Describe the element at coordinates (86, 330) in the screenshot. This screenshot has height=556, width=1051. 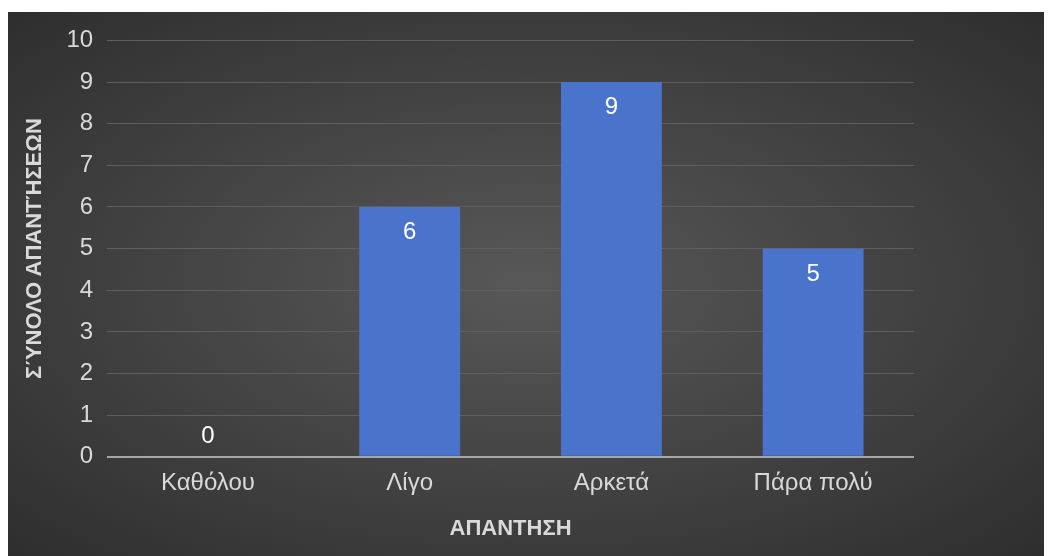
I see `y-tick-label: 3` at that location.